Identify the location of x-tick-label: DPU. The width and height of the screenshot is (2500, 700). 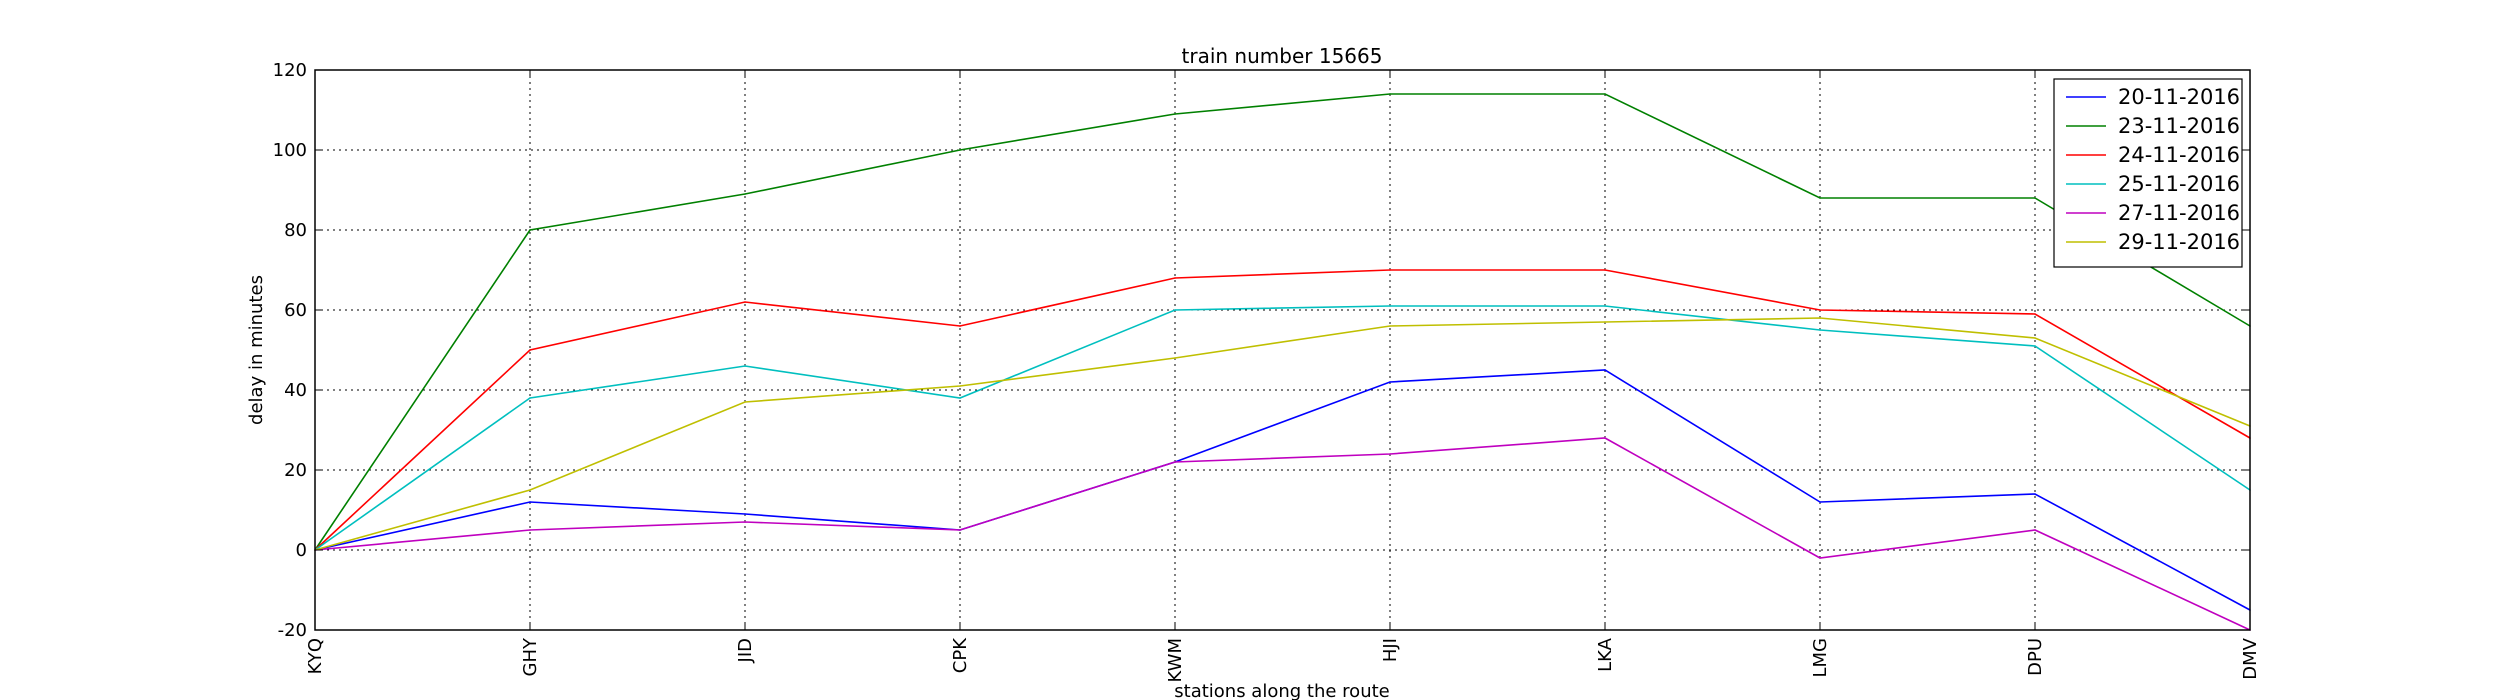
(2035, 657).